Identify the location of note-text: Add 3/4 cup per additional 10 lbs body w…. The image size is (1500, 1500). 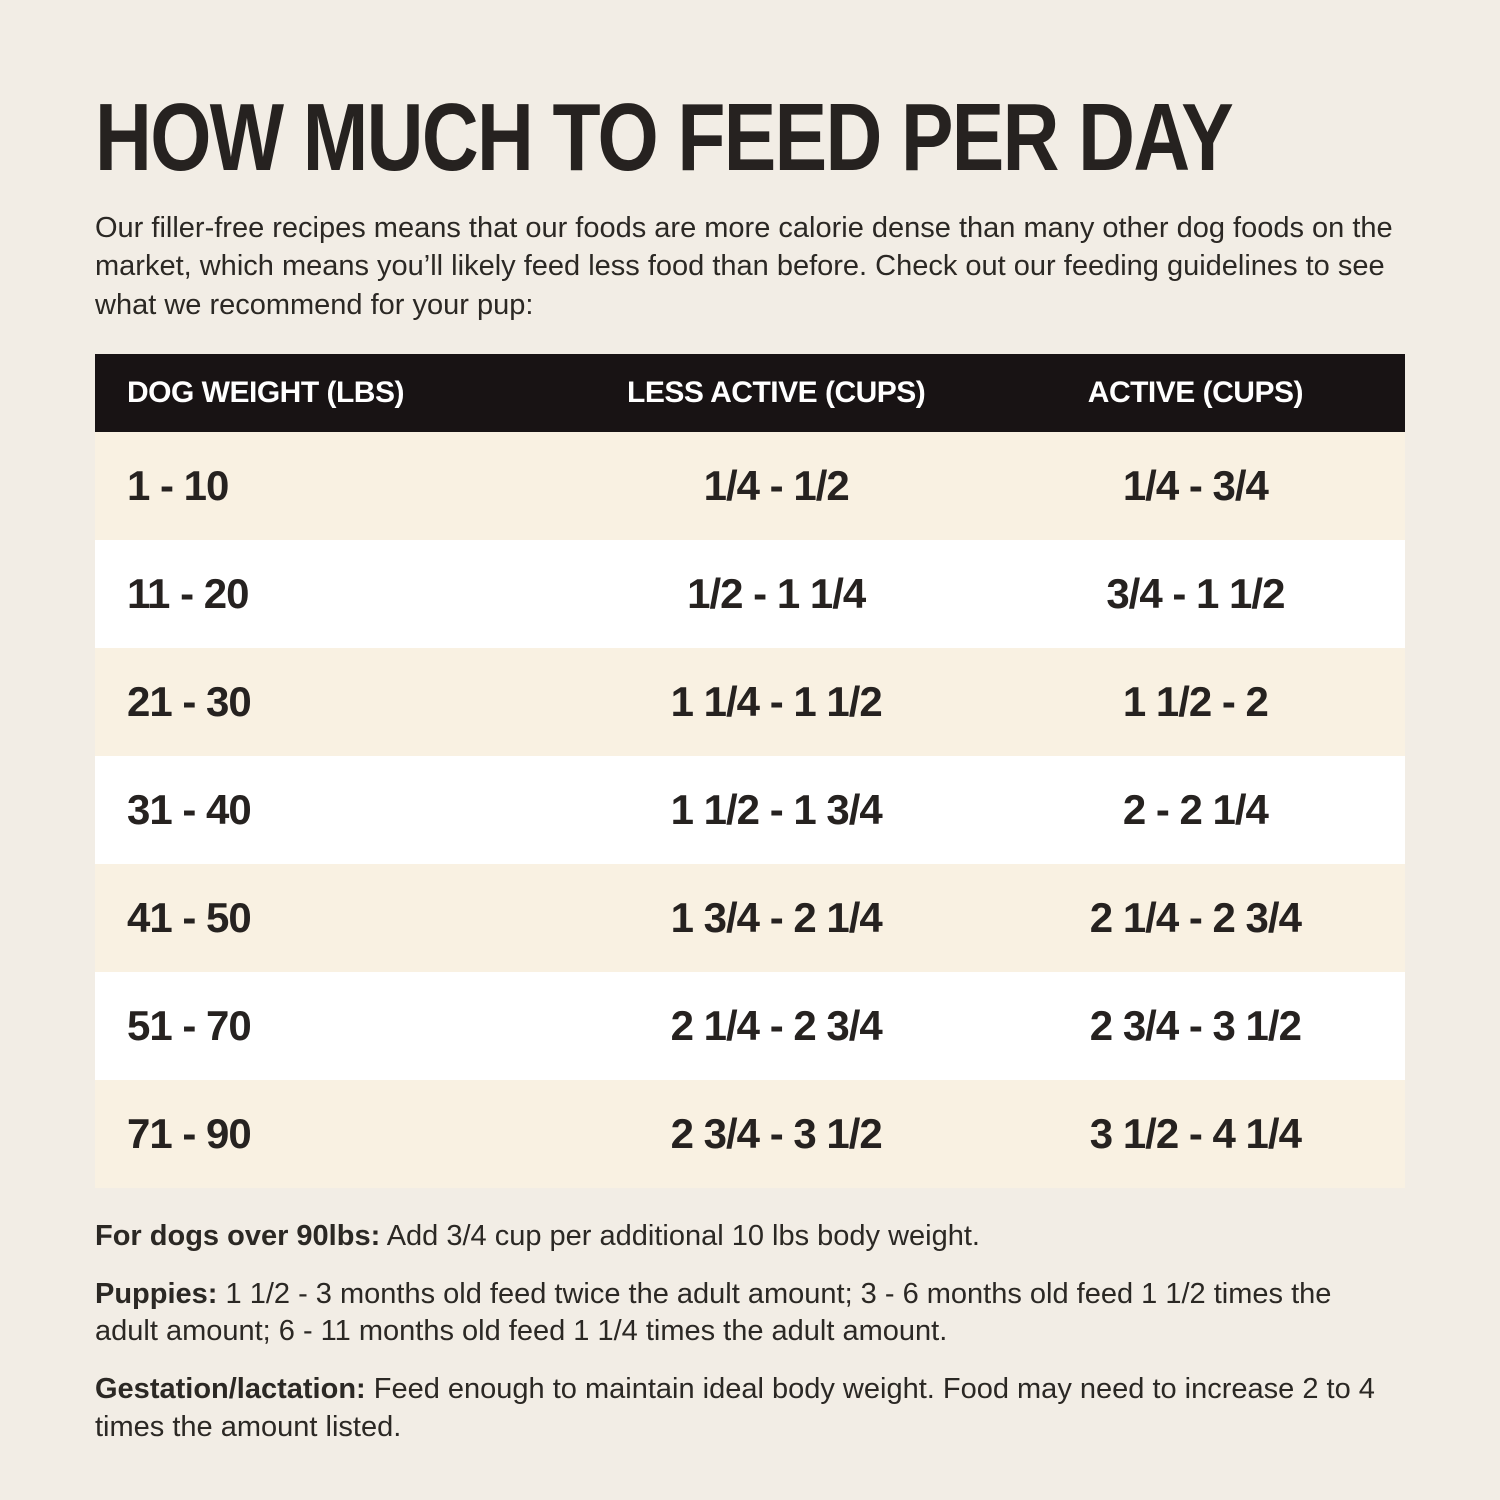
(680, 1235).